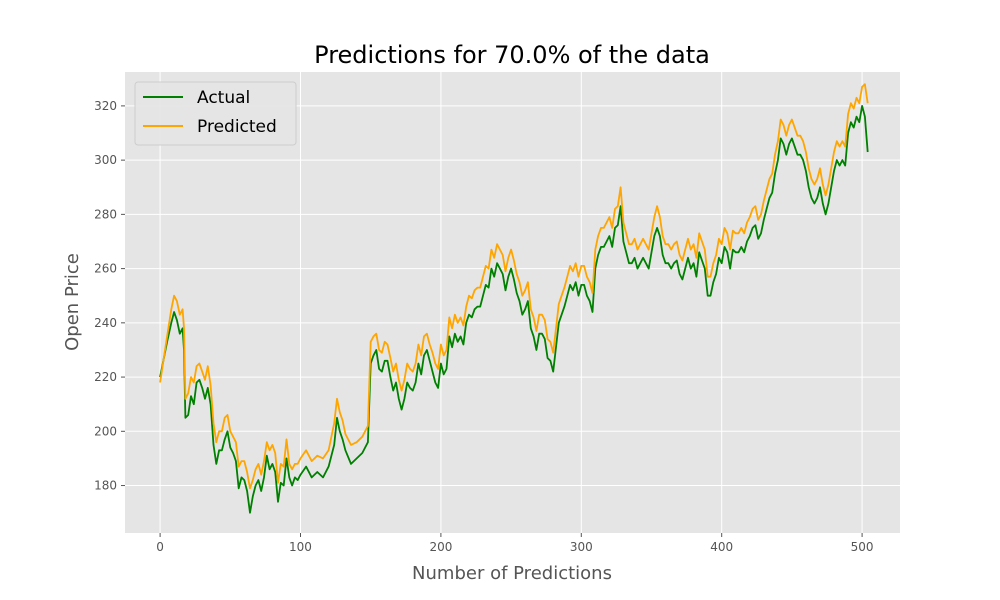 Image resolution: width=1000 pixels, height=600 pixels. I want to click on x-tick-label: 200, so click(440, 547).